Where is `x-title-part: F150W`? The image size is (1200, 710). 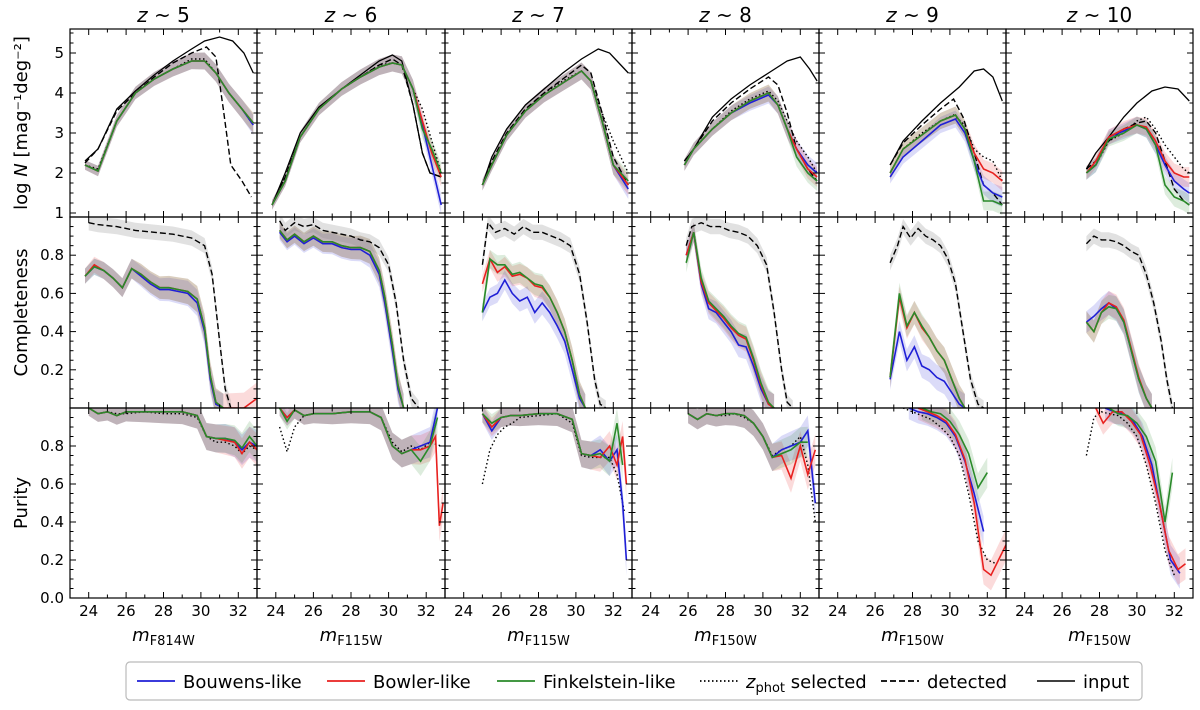 x-title-part: F150W is located at coordinates (734, 641).